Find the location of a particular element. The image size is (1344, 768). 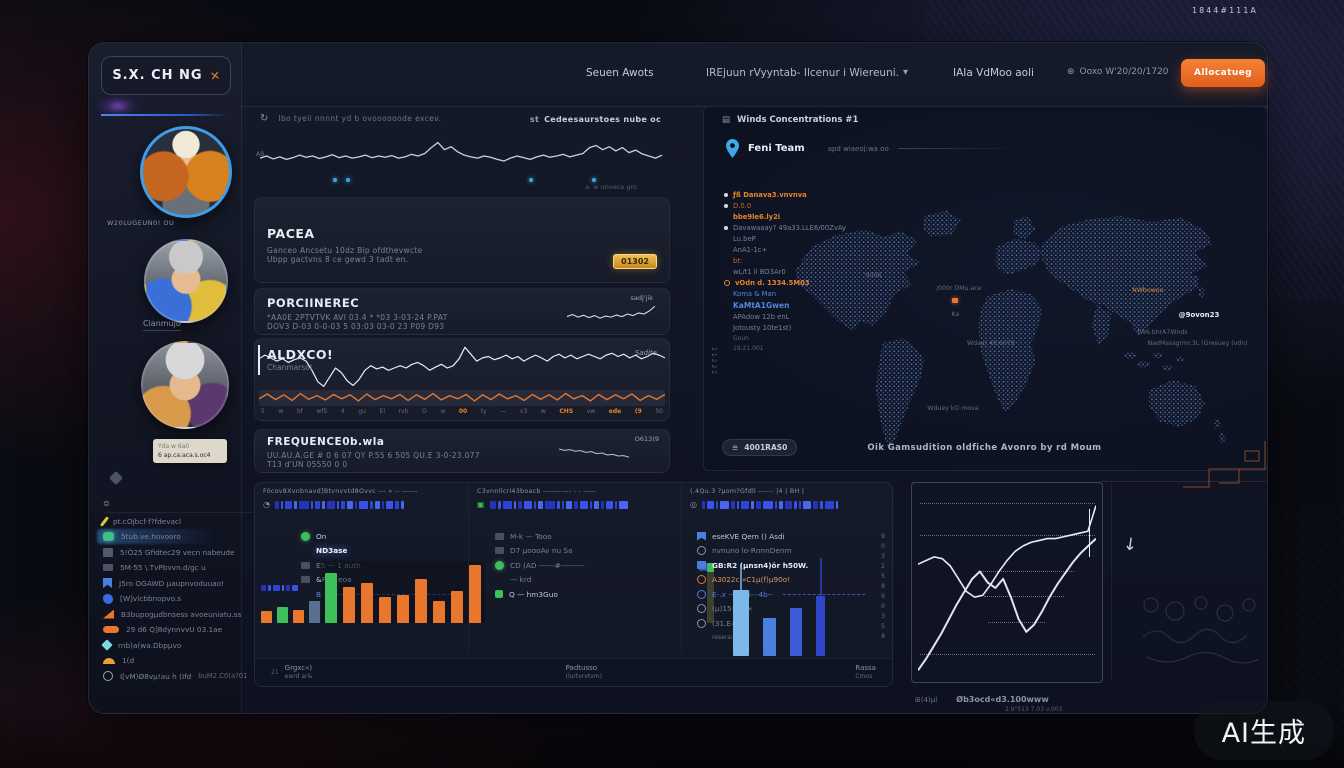

sidebar-menu-item: B3bupogµdbnsess avoeuniatu.ss is located at coordinates (208, 614).